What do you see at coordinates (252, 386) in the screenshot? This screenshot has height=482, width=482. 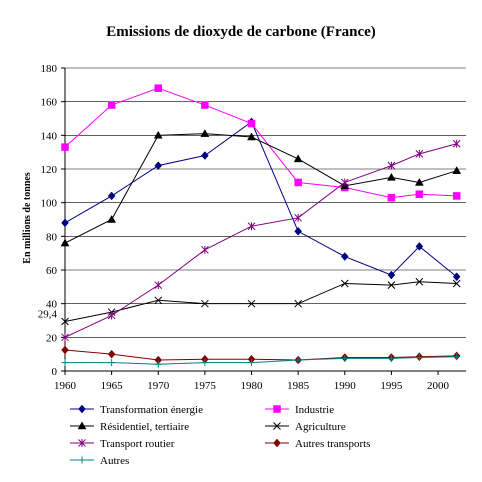 I see `x-tick-label: 1980` at bounding box center [252, 386].